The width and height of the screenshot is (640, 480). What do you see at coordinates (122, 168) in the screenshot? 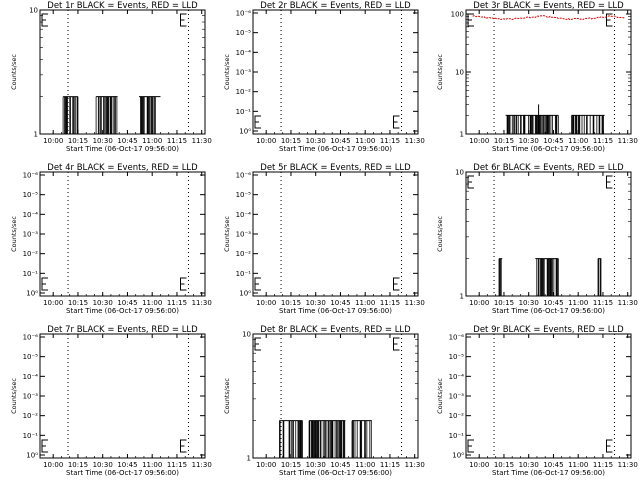
I see `panel-title: Det 4r BLACK = Events, RED = LLD` at bounding box center [122, 168].